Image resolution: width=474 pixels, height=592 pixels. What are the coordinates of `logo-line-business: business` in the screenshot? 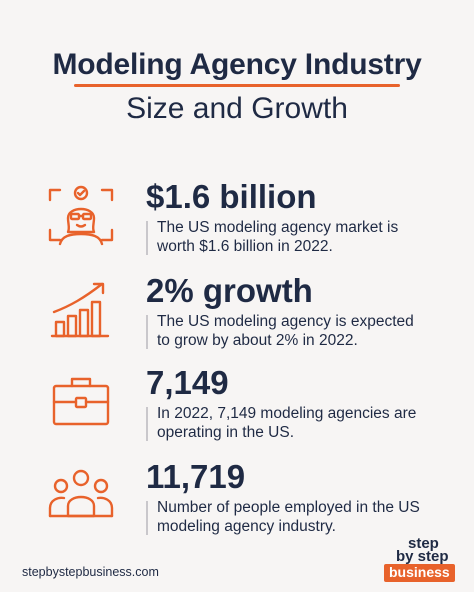 It's located at (419, 573).